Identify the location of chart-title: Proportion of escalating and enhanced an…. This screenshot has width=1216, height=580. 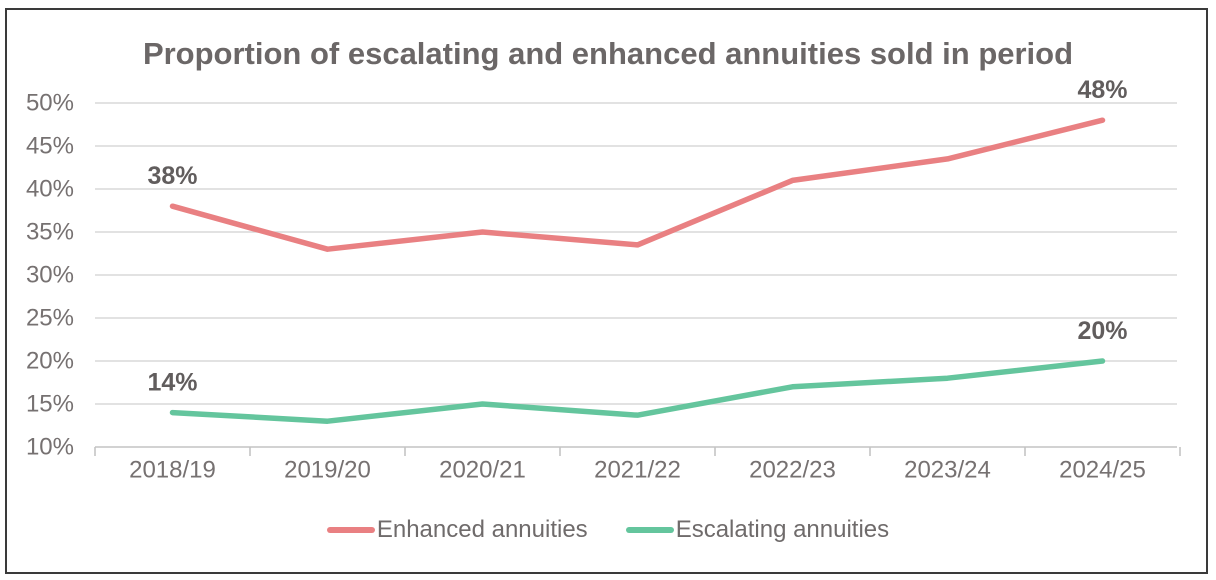
(608, 53).